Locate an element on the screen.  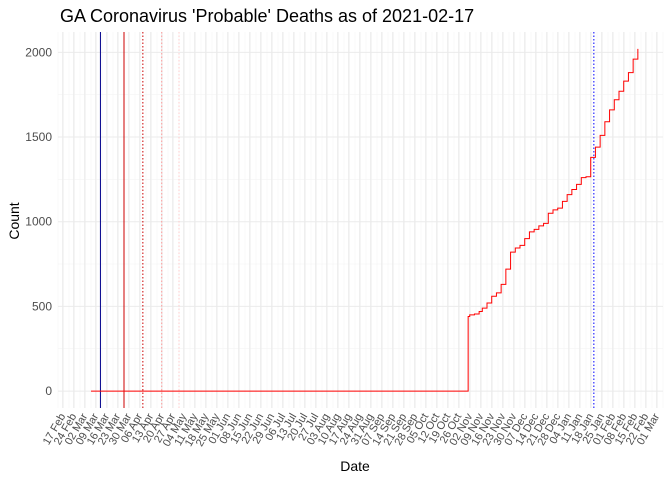
y-axis-title: Count is located at coordinates (14, 220).